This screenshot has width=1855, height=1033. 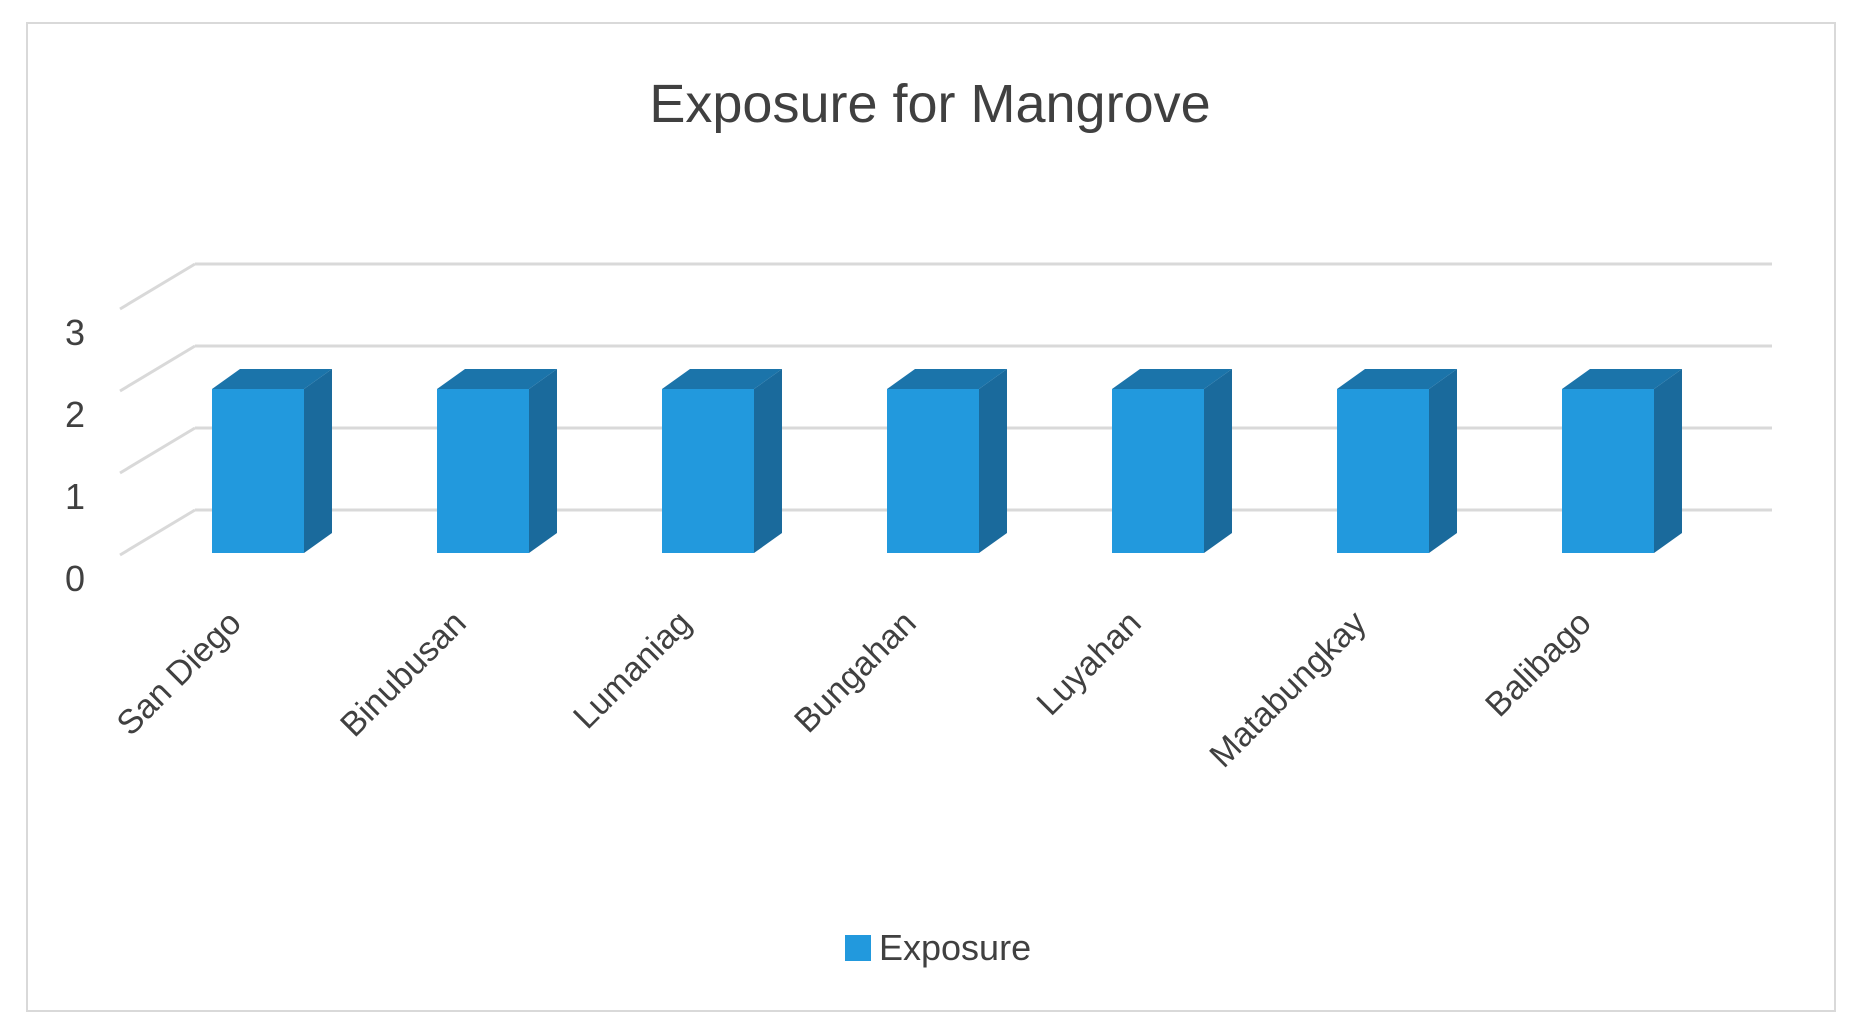 I want to click on y-axis-ticks: 0 1 2 3, so click(x=75, y=455).